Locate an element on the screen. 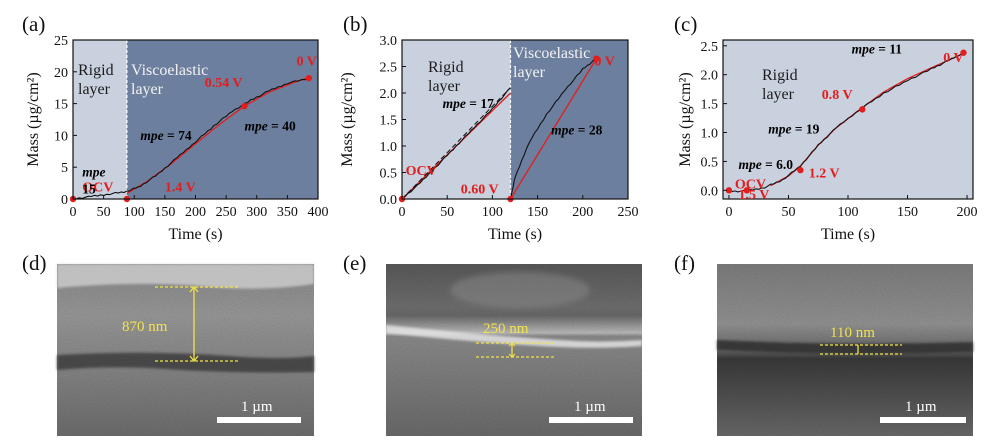 Image resolution: width=1002 pixels, height=448 pixels. x-tick-label-a-6: 300 is located at coordinates (256, 212).